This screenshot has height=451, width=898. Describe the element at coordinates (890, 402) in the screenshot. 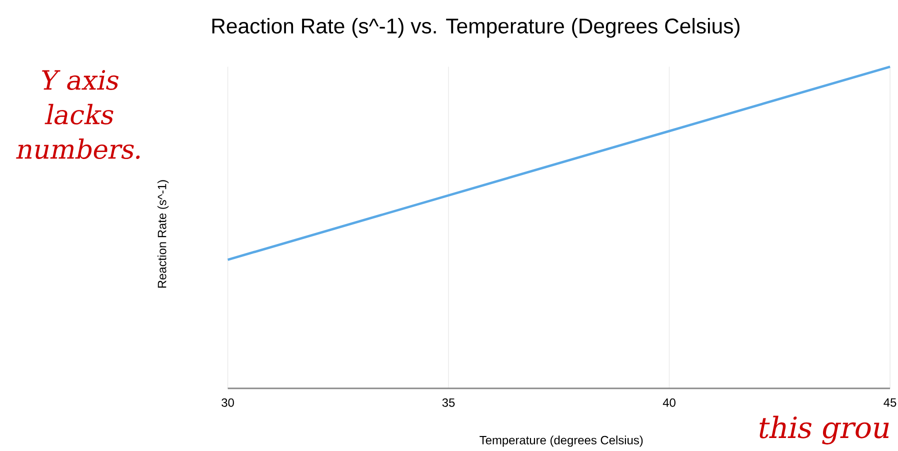

I see `x-tick-label: 45` at that location.